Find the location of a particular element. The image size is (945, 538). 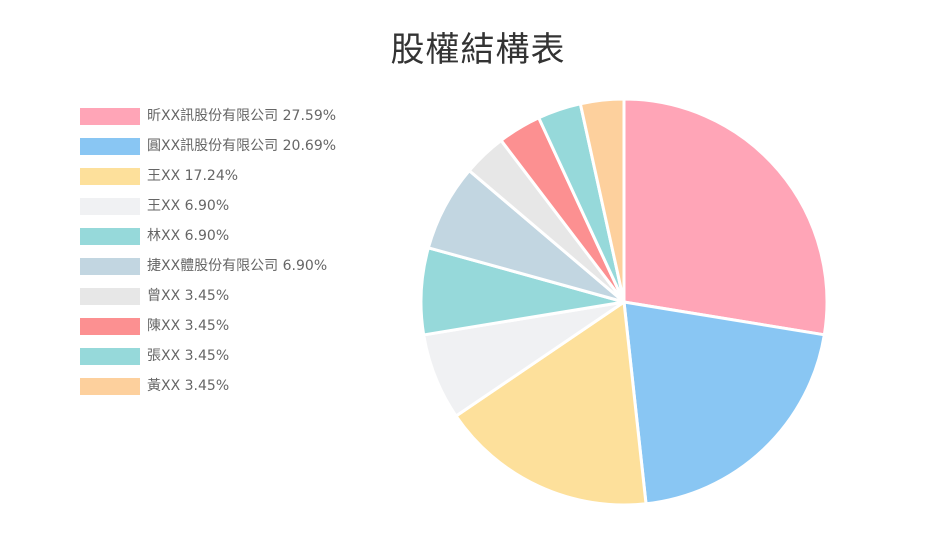

legend-item: 捷XX體股份有限公司 6.90% is located at coordinates (208, 273).